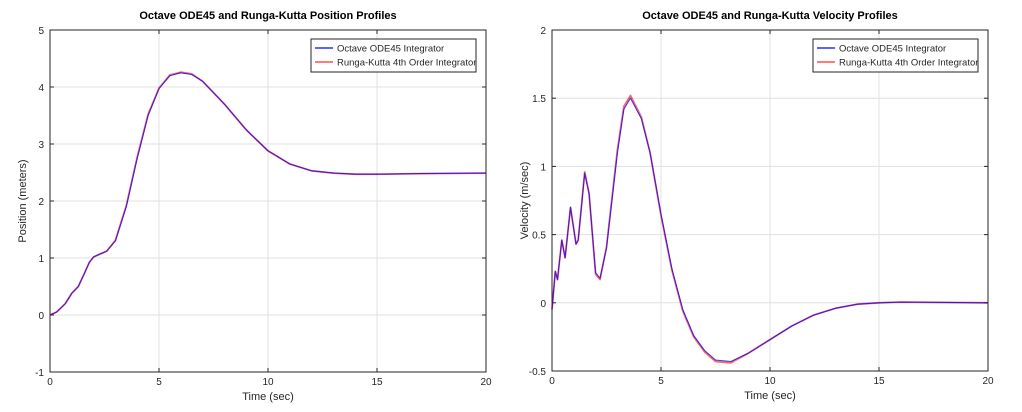 This screenshot has width=1022, height=412. I want to click on y-tick-label: -1, so click(39, 373).